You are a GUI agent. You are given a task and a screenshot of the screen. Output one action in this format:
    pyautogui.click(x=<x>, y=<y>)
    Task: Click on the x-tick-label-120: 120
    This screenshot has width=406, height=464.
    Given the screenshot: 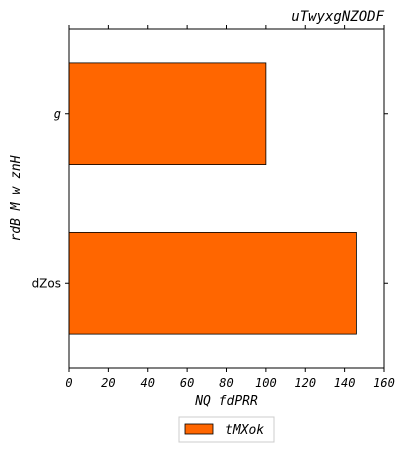 What is the action you would take?
    pyautogui.click(x=305, y=383)
    